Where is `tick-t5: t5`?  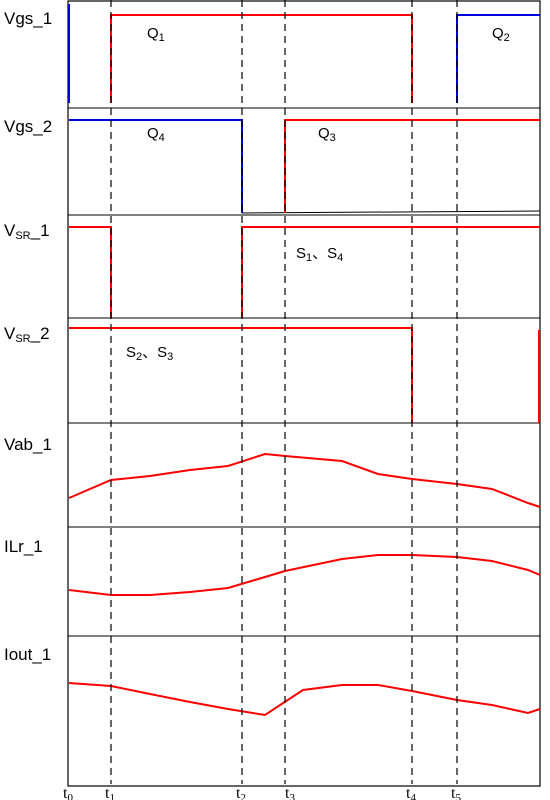 tick-t5: t5 is located at coordinates (456, 792).